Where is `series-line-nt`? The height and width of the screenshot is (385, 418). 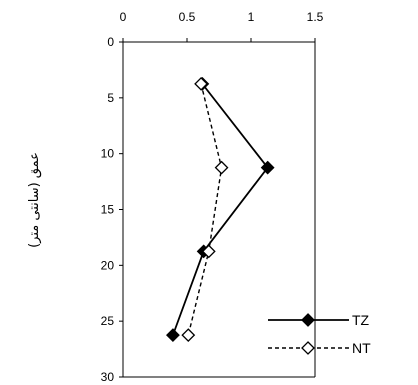
series-line-nt is located at coordinates (205, 209).